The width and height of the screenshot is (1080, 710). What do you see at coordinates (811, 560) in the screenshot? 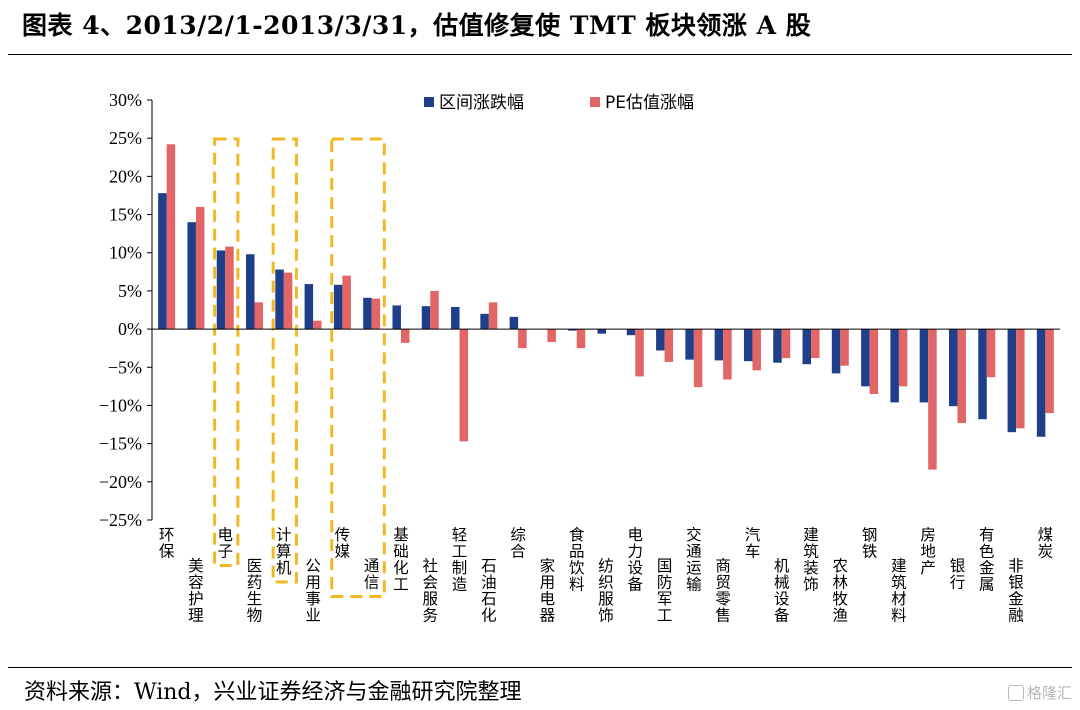
I see `x-category-label: 建筑装饰` at bounding box center [811, 560].